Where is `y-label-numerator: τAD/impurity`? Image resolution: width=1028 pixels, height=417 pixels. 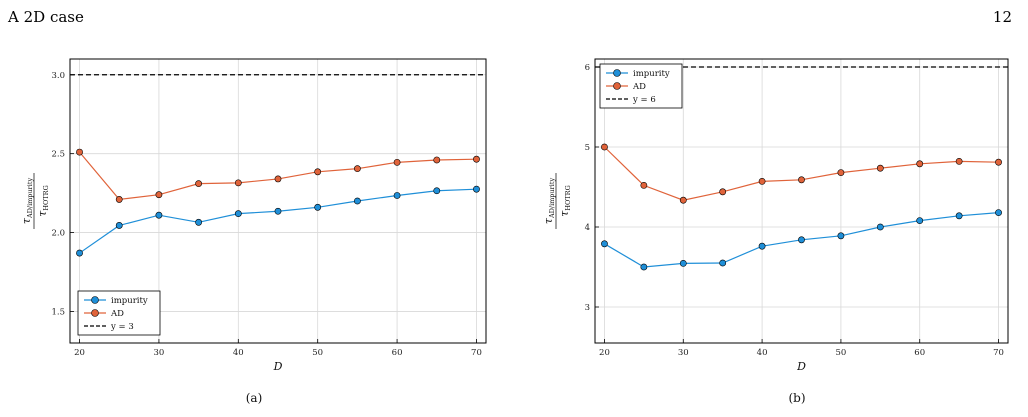 y-label-numerator: τAD/impurity is located at coordinates (27, 201).